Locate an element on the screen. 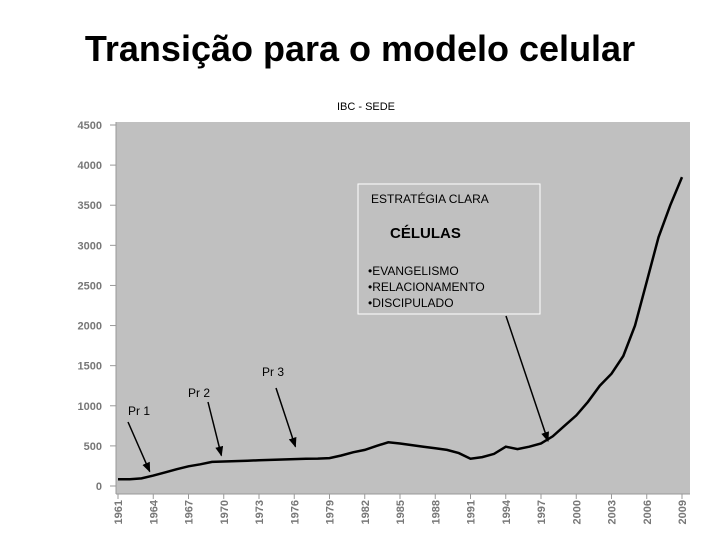  y-tick-label: 0 is located at coordinates (99, 487).